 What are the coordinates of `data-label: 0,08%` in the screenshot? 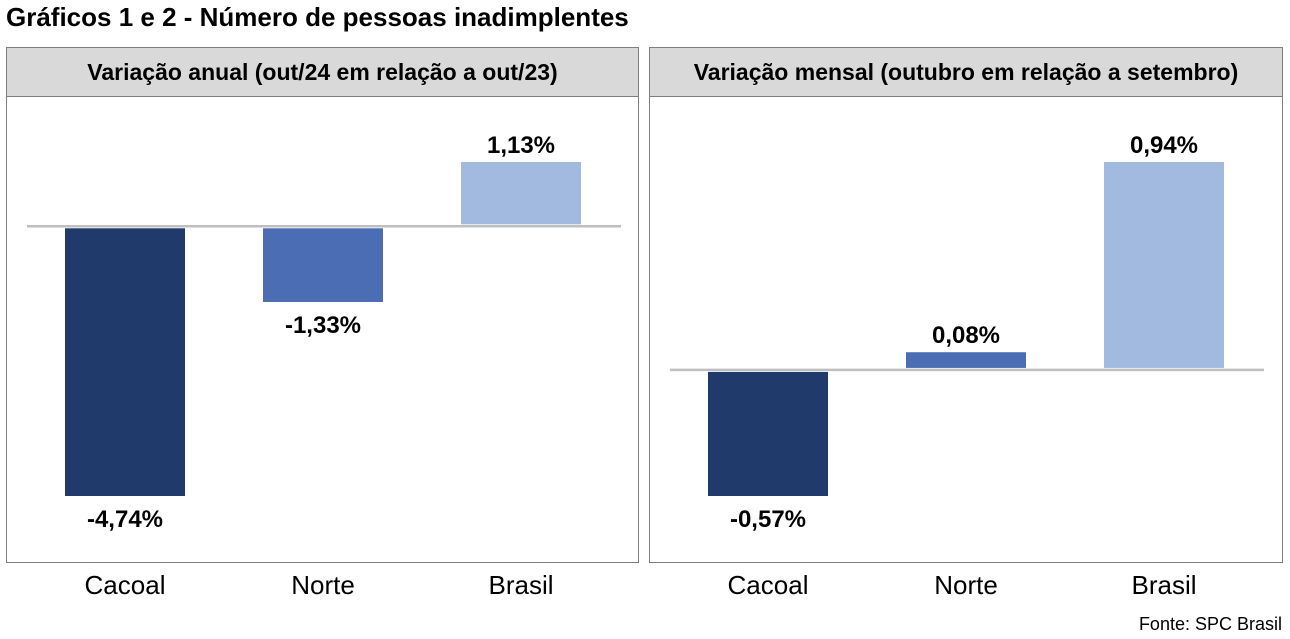 It's located at (966, 335).